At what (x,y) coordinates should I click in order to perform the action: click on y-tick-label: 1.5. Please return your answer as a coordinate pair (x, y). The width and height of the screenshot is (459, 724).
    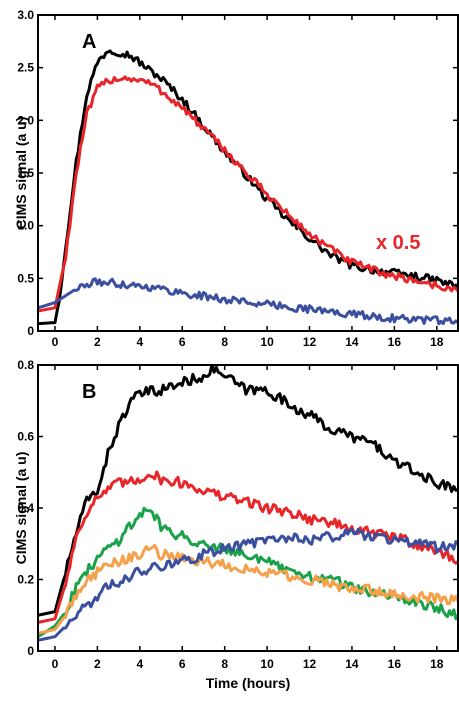
    Looking at the image, I should click on (25, 173).